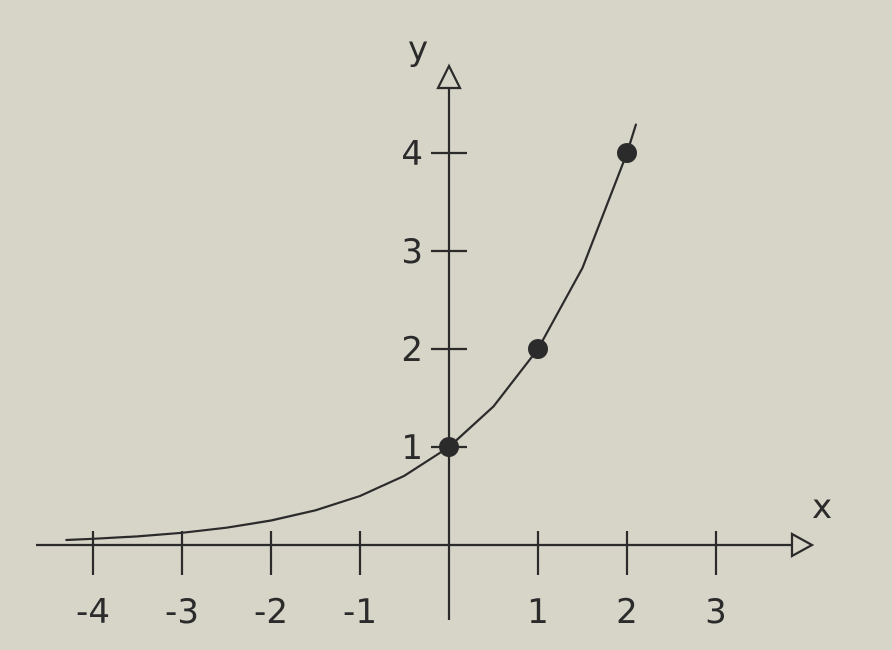 This screenshot has width=892, height=650. What do you see at coordinates (412, 448) in the screenshot?
I see `y-tick-label: 1` at bounding box center [412, 448].